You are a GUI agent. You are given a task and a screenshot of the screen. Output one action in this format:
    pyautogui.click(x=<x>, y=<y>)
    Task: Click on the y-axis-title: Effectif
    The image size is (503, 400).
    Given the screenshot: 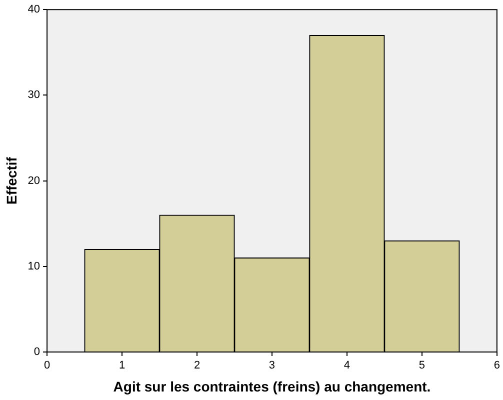 What is the action you would take?
    pyautogui.click(x=11, y=180)
    